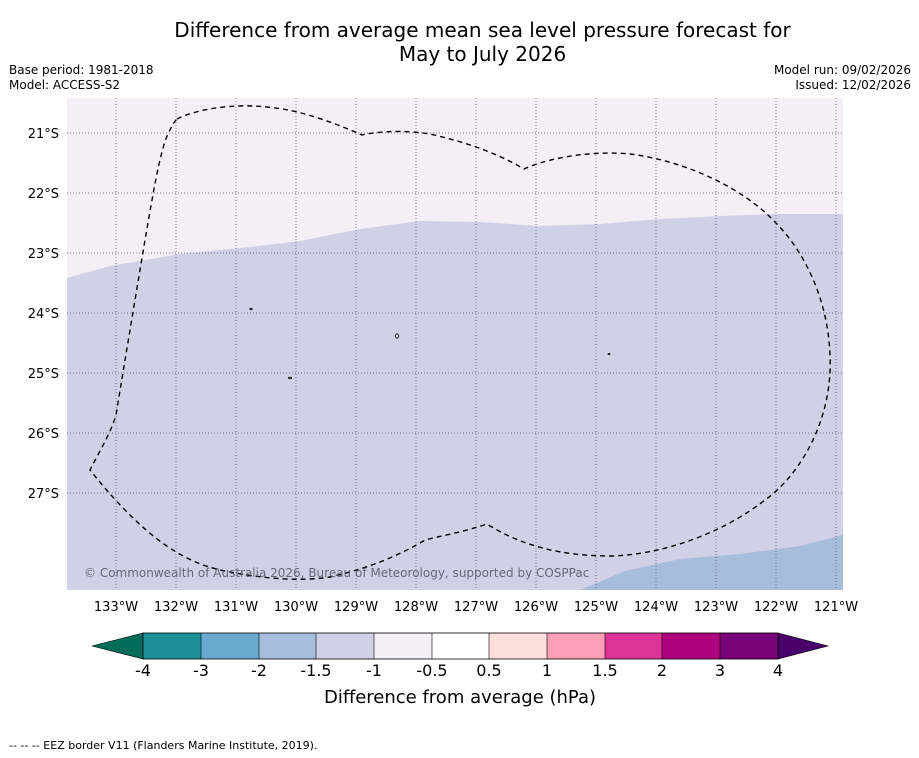  Describe the element at coordinates (43, 254) in the screenshot. I see `lat-label: 23°S` at that location.